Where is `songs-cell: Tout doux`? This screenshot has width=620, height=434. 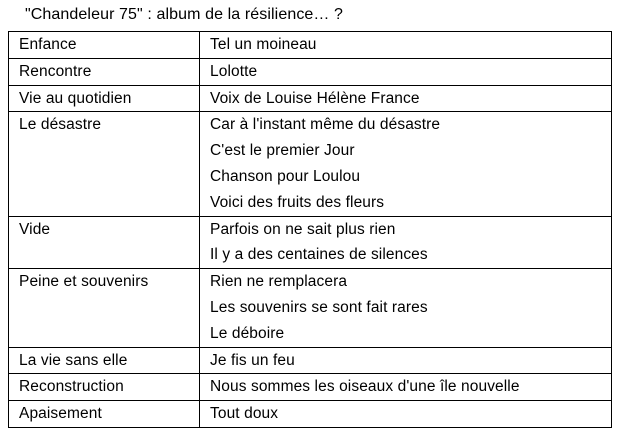
songs-cell: Tout doux is located at coordinates (405, 414).